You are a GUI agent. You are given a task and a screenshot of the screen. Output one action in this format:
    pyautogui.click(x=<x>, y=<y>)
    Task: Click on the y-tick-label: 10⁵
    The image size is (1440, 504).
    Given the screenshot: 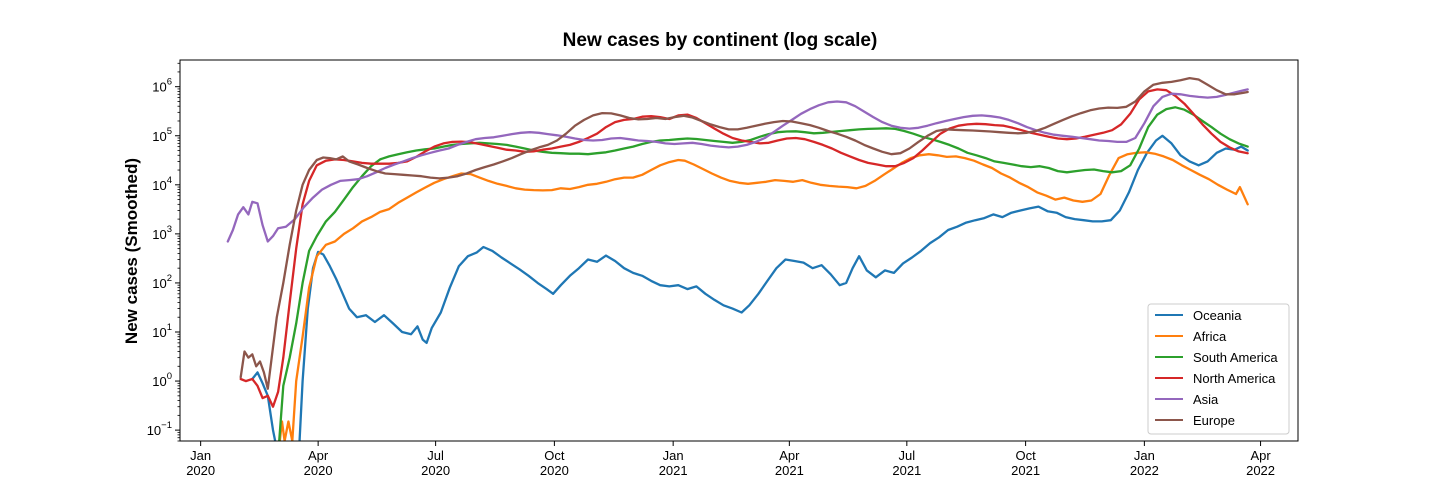 What is the action you would take?
    pyautogui.click(x=162, y=135)
    